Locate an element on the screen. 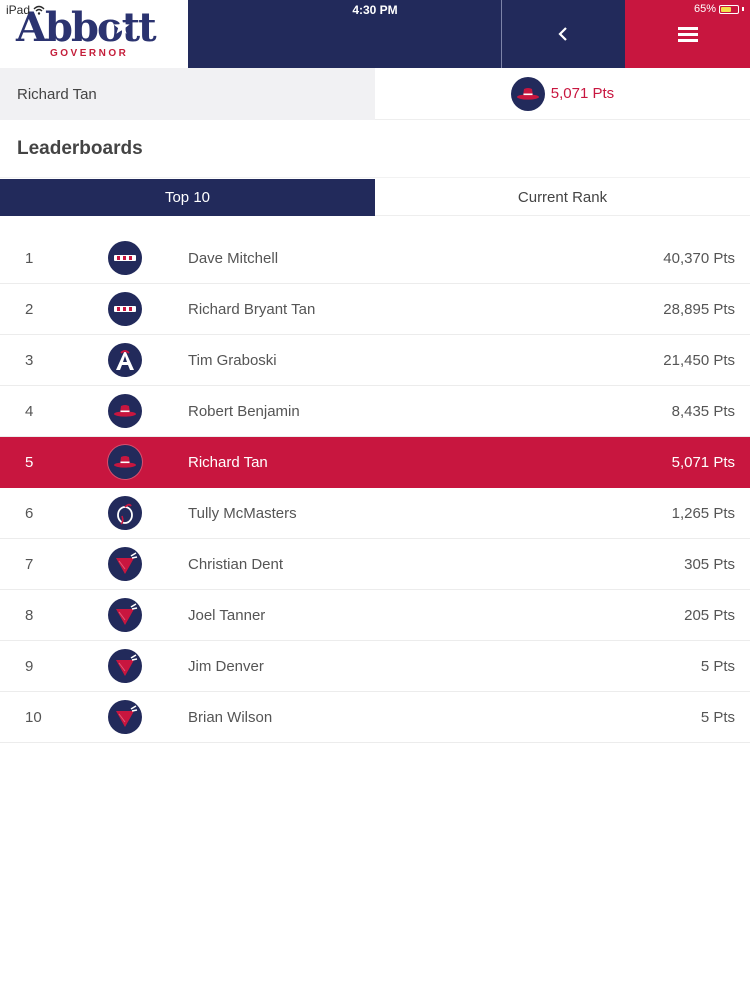 The width and height of the screenshot is (750, 1000). player-points: 1,265 Pts is located at coordinates (703, 513).